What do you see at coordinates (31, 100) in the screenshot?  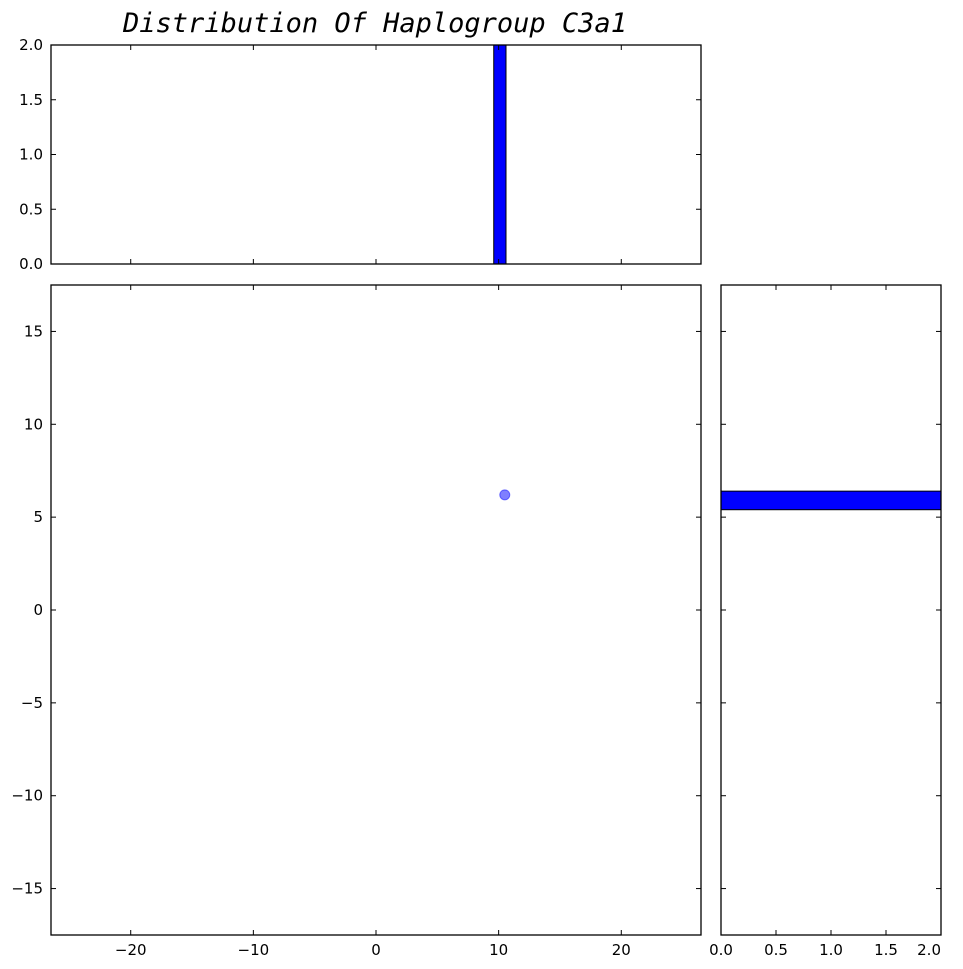 I see `top-y-tick-label: 1.5` at bounding box center [31, 100].